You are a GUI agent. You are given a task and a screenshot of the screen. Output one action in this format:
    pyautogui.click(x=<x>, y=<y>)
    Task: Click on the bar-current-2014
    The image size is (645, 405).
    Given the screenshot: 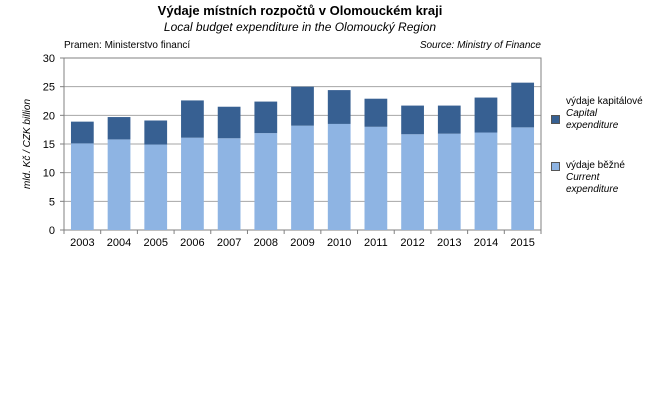 What is the action you would take?
    pyautogui.click(x=486, y=181)
    